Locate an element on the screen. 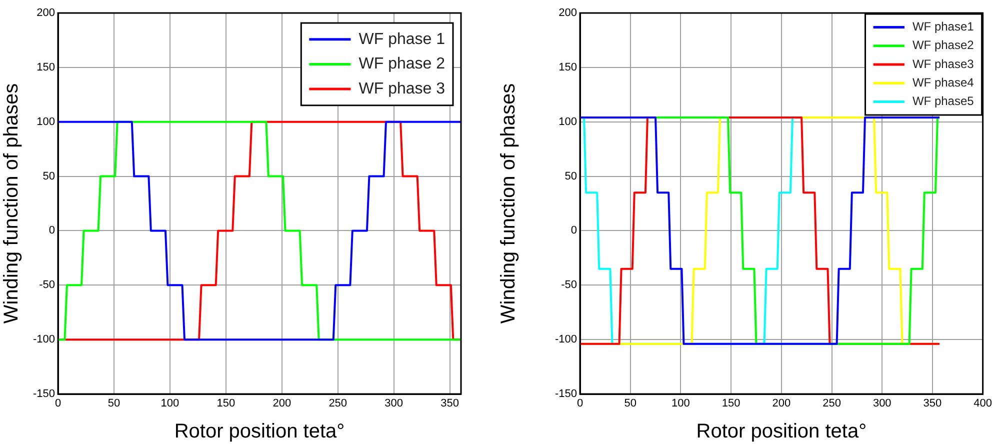 The height and width of the screenshot is (444, 995). legend-label: WF phase2 is located at coordinates (943, 45).